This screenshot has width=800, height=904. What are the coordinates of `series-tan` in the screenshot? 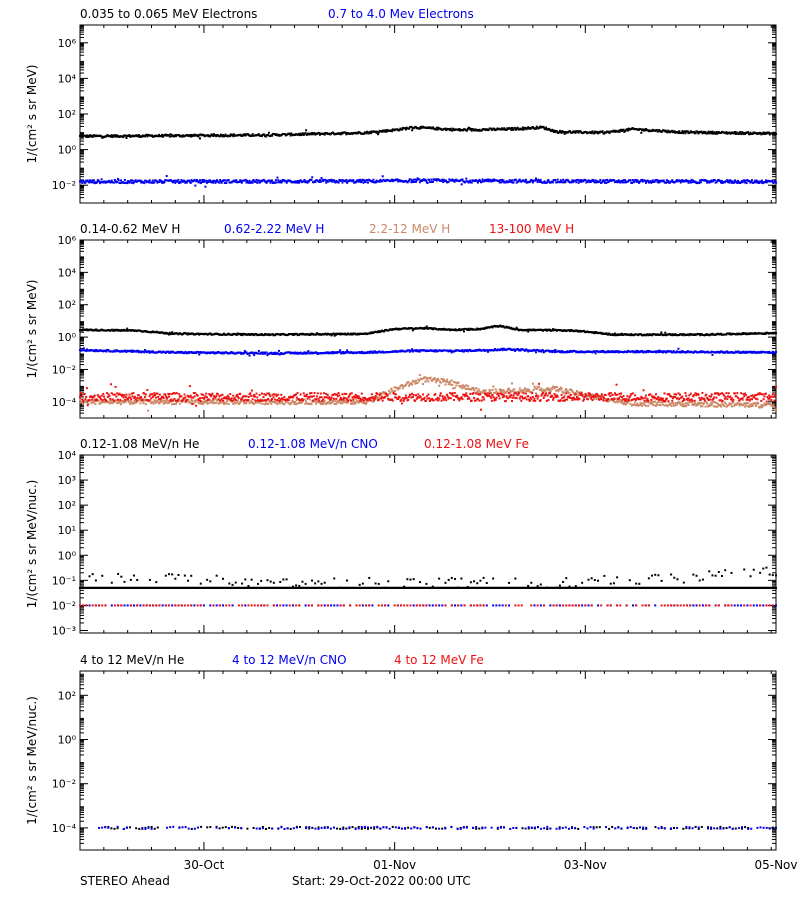 It's located at (428, 393).